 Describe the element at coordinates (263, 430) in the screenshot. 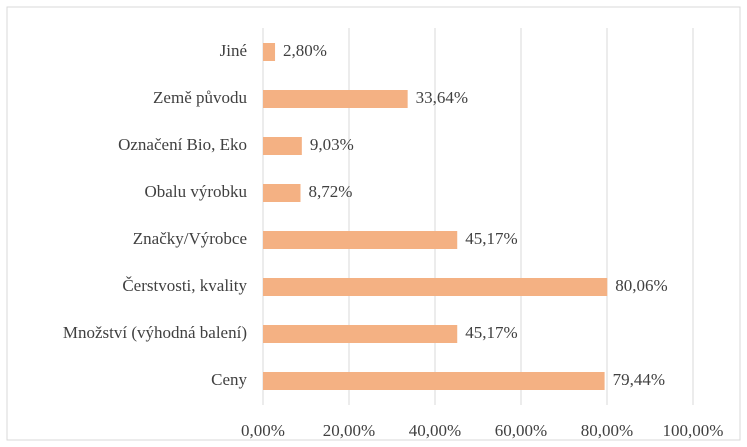

I see `x-tick-label: 0,00%` at that location.